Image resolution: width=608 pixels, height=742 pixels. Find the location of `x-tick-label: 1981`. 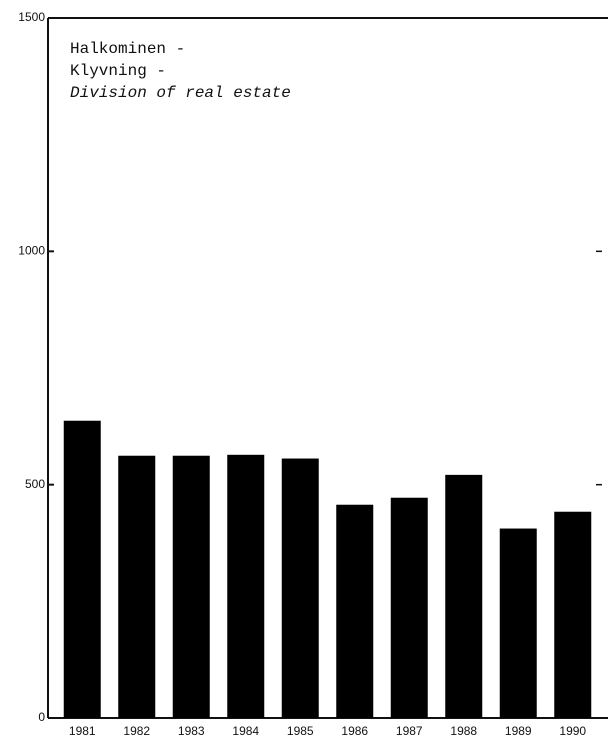

x-tick-label: 1981 is located at coordinates (82, 731).